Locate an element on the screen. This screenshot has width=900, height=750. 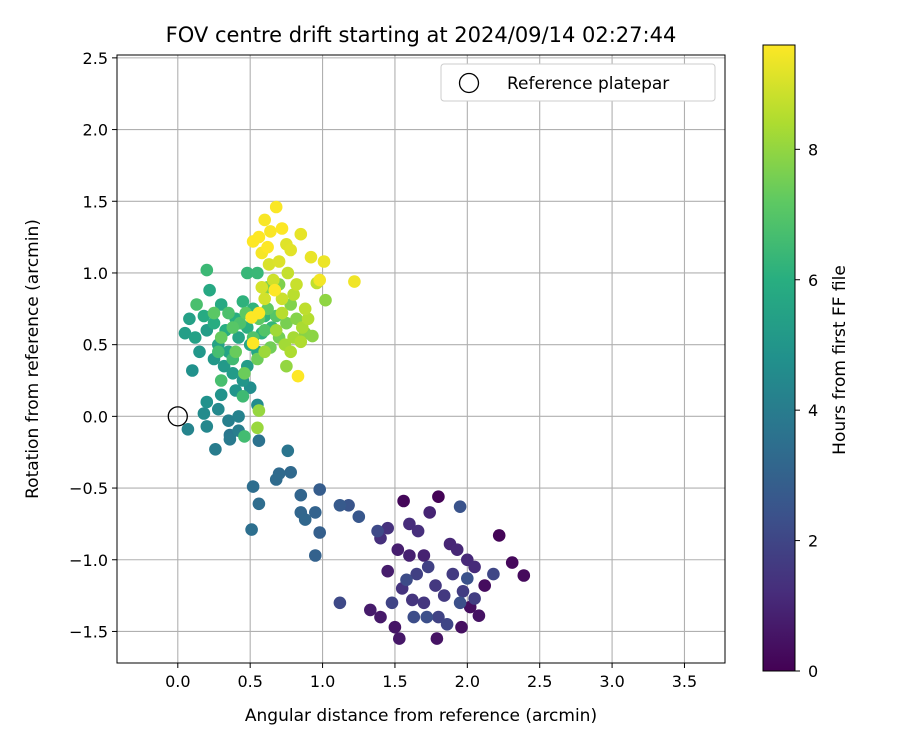
x-tick-label-5: 2.5 is located at coordinates (539, 681).